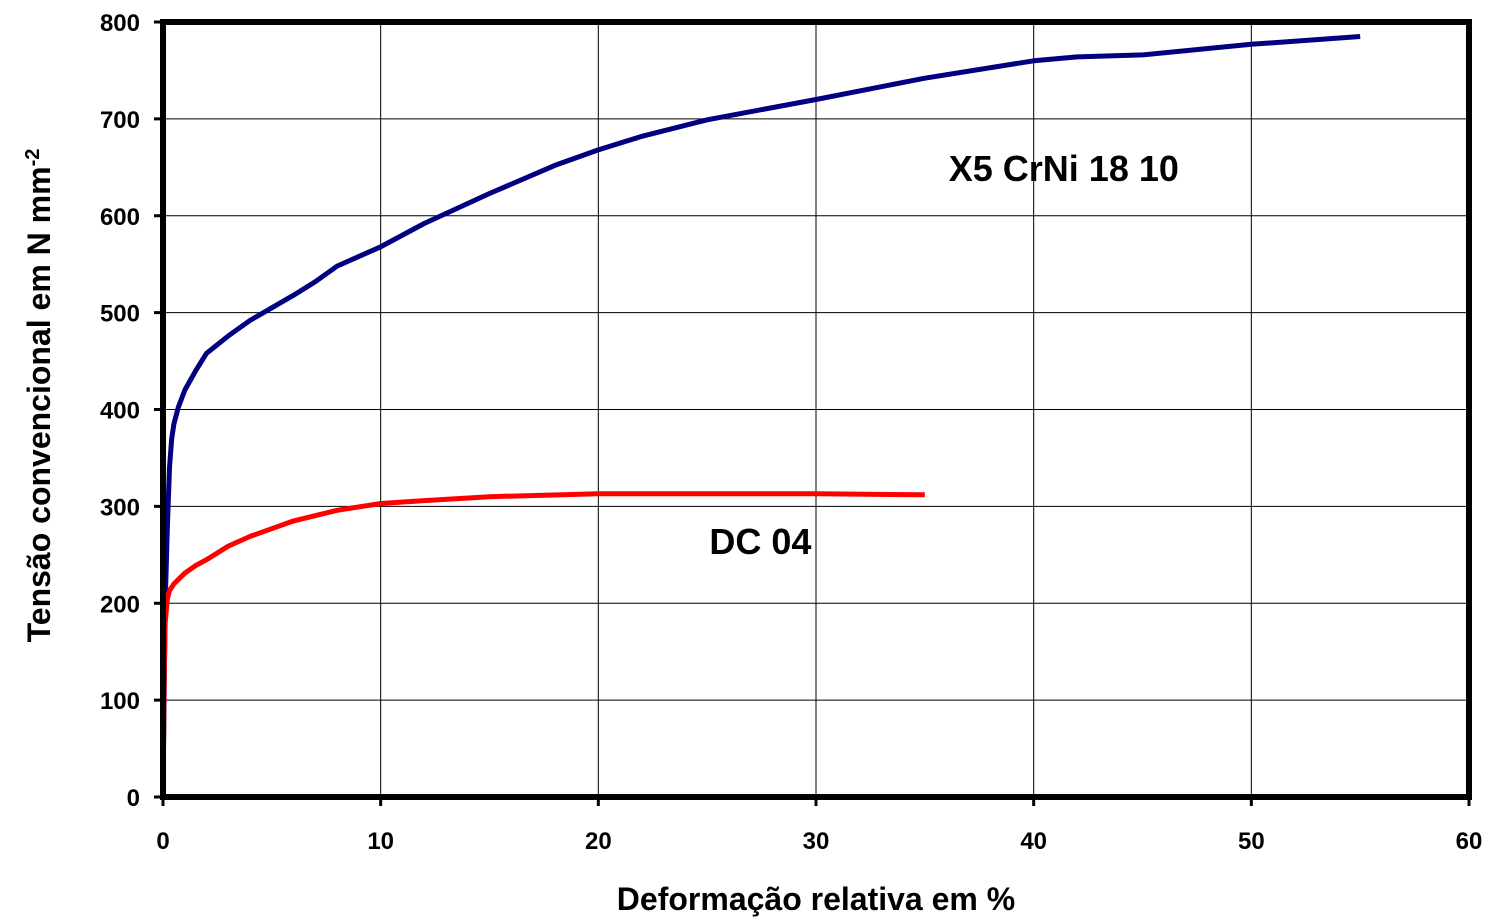  Describe the element at coordinates (120, 507) in the screenshot. I see `y-tick-label-3: 300` at that location.